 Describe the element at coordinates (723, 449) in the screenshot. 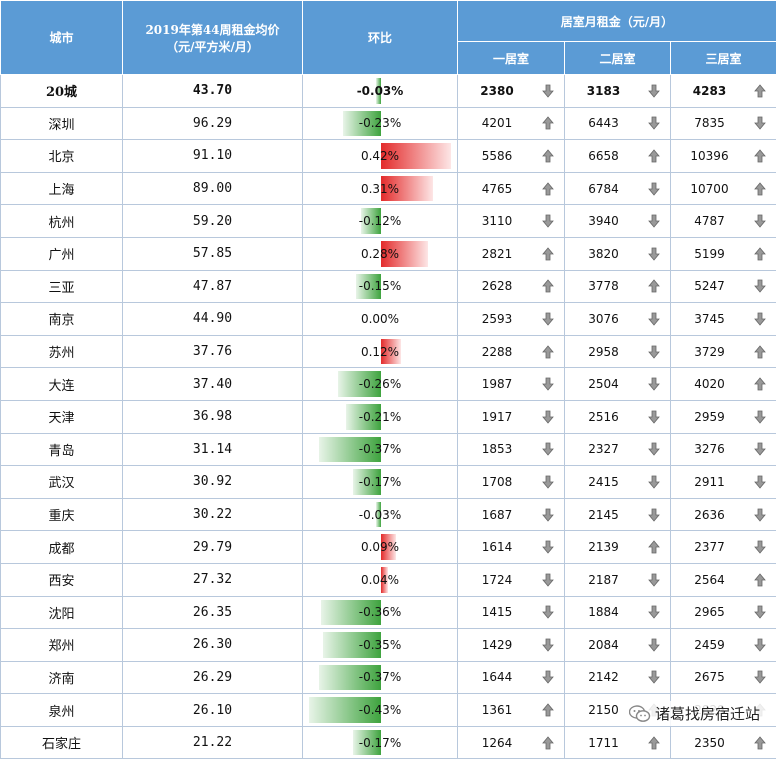

I see `three-bedroom-rent-cell: 3276` at that location.